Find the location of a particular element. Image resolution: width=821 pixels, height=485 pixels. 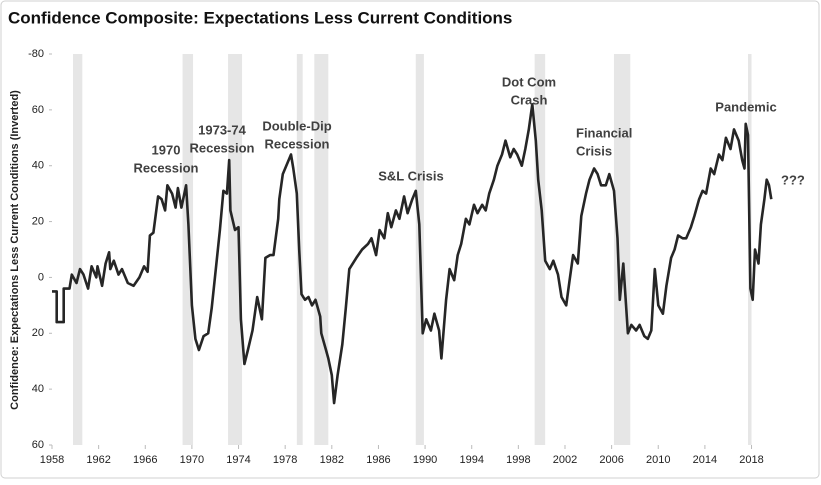

x-tick-label: 1962 is located at coordinates (98, 460).